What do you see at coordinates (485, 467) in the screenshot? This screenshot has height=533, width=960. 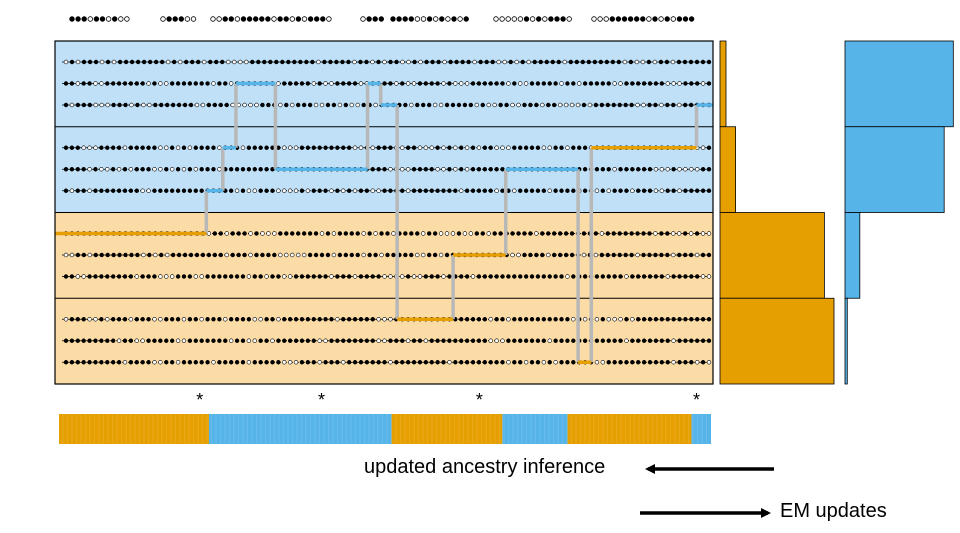 I see `ancestry-inference-caption: updated ancestry inference` at bounding box center [485, 467].